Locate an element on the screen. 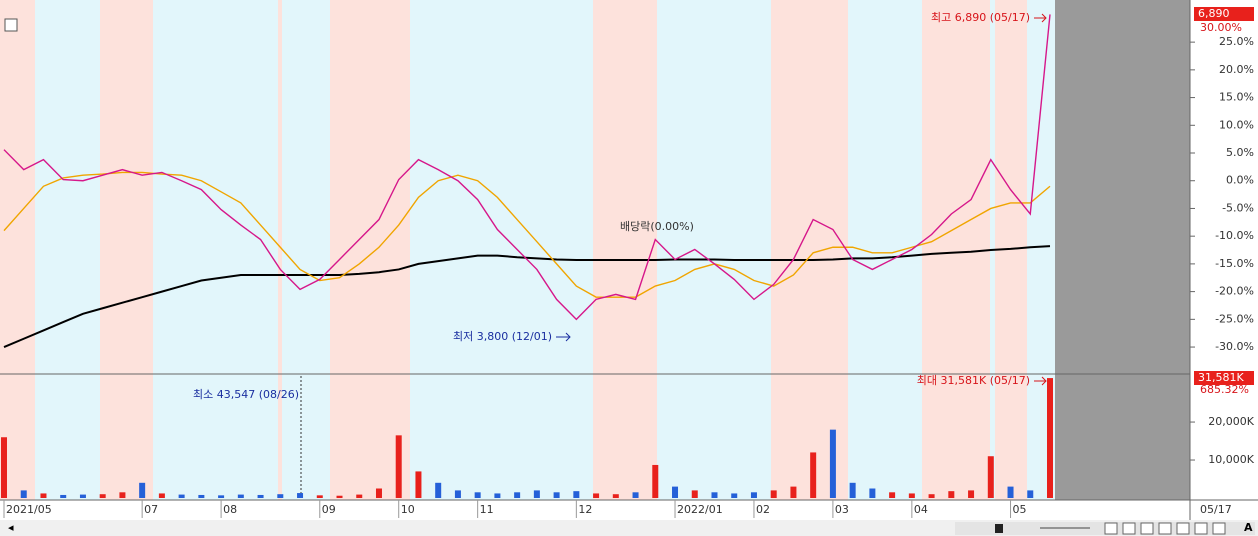 This screenshot has width=1258, height=536. high-arrow is located at coordinates (1040, 18).